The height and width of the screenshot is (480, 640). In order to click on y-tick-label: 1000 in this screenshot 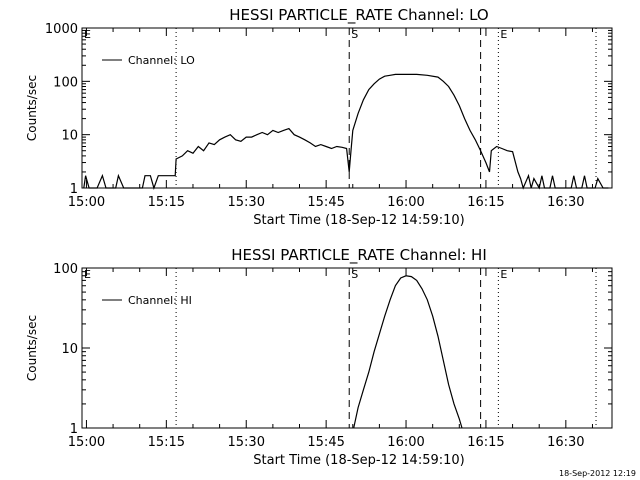, I will do `click(61, 29)`.